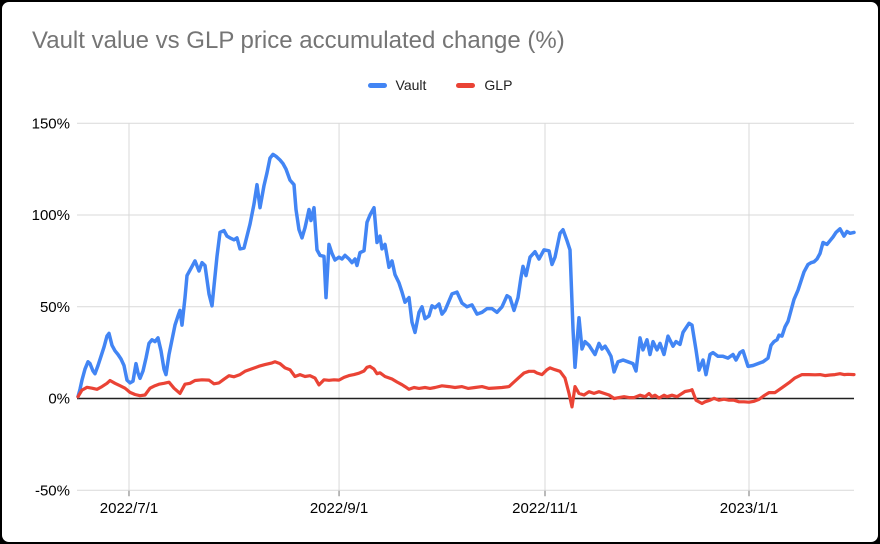  I want to click on glp-series-swatch-icon, so click(466, 85).